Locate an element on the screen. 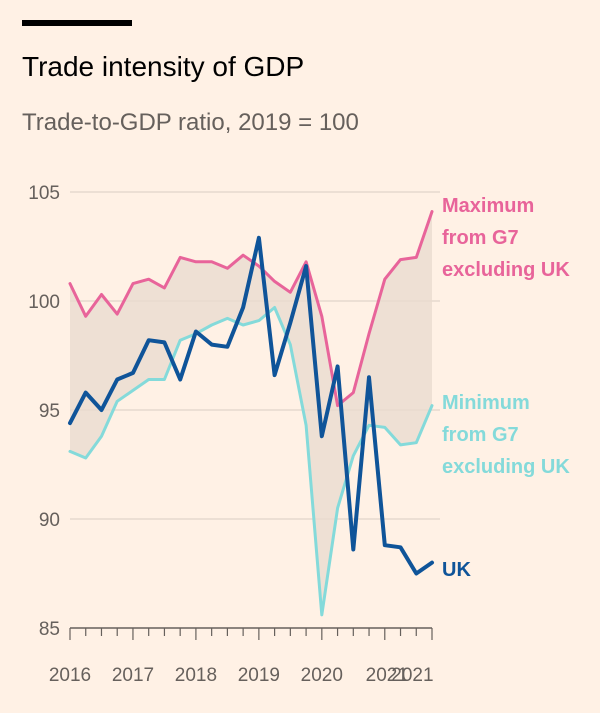  y-tick-label: 90 is located at coordinates (49, 520).